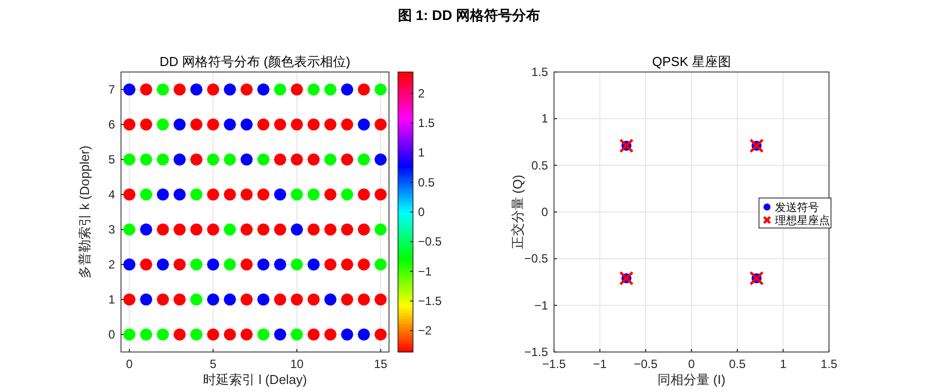 The width and height of the screenshot is (938, 391). Describe the element at coordinates (691, 61) in the screenshot. I see `chart-title: QPSK 星座图` at that location.